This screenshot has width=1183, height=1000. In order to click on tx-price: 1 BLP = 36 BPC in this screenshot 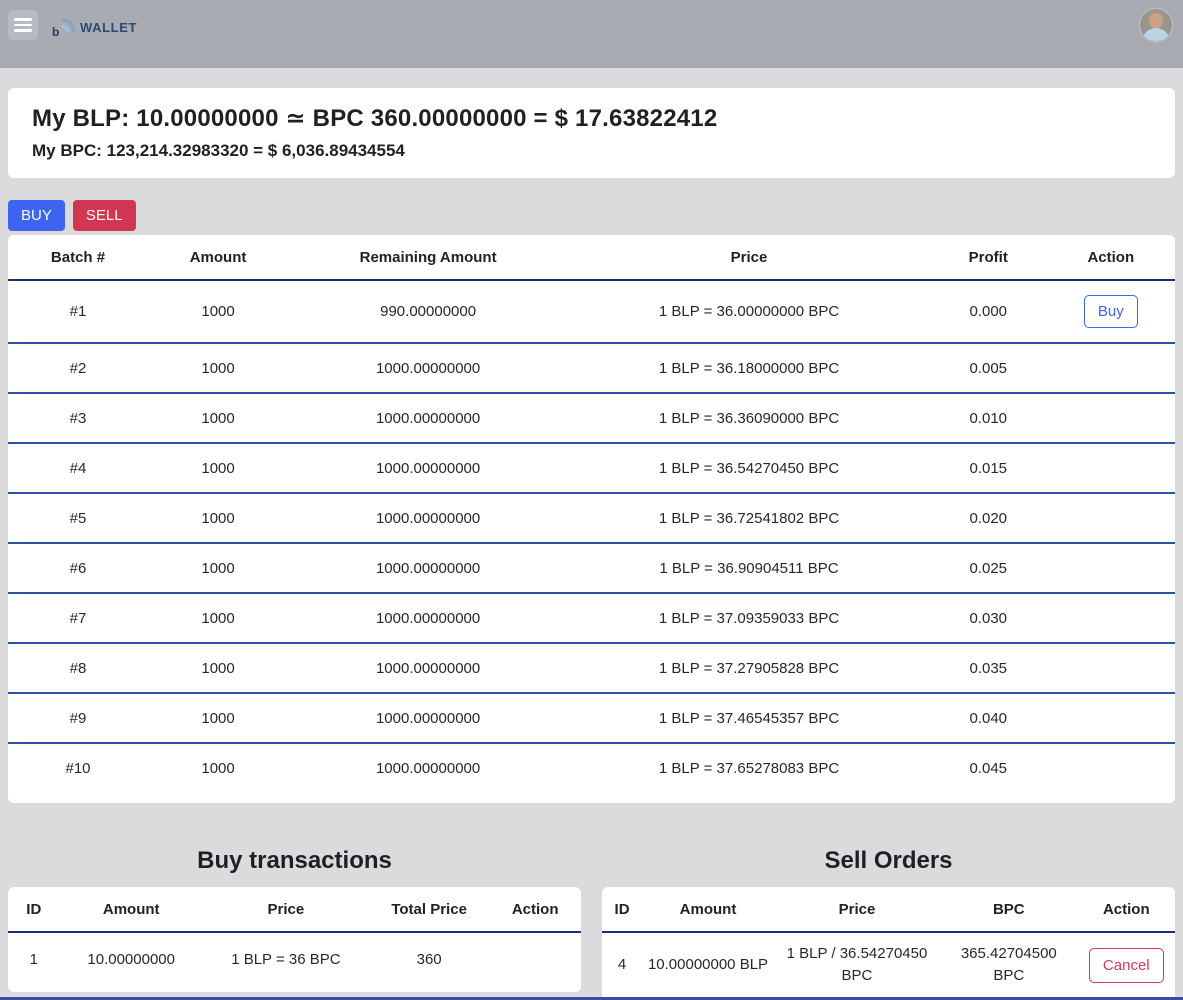, I will do `click(286, 959)`.